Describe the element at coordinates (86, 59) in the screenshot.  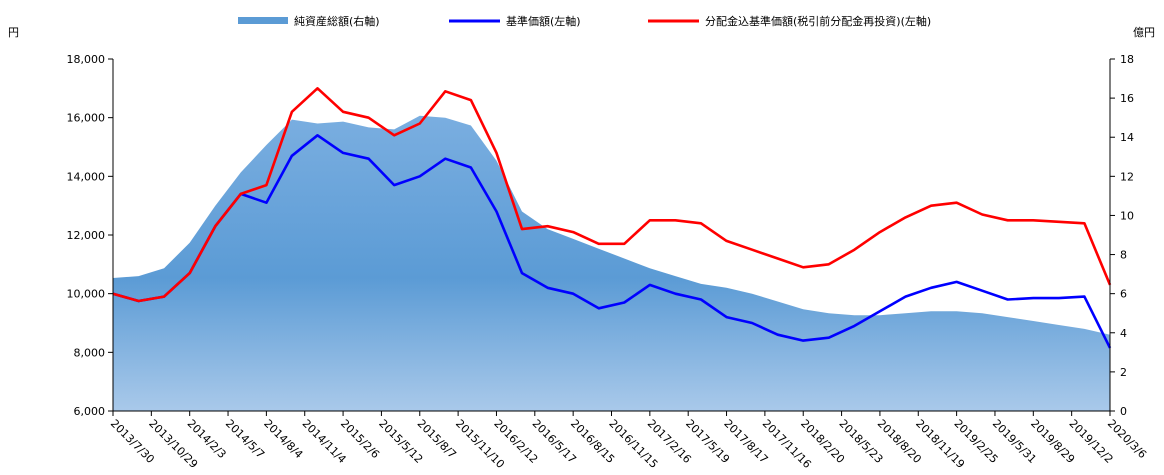
I see `left-tick-label: 18,000` at that location.